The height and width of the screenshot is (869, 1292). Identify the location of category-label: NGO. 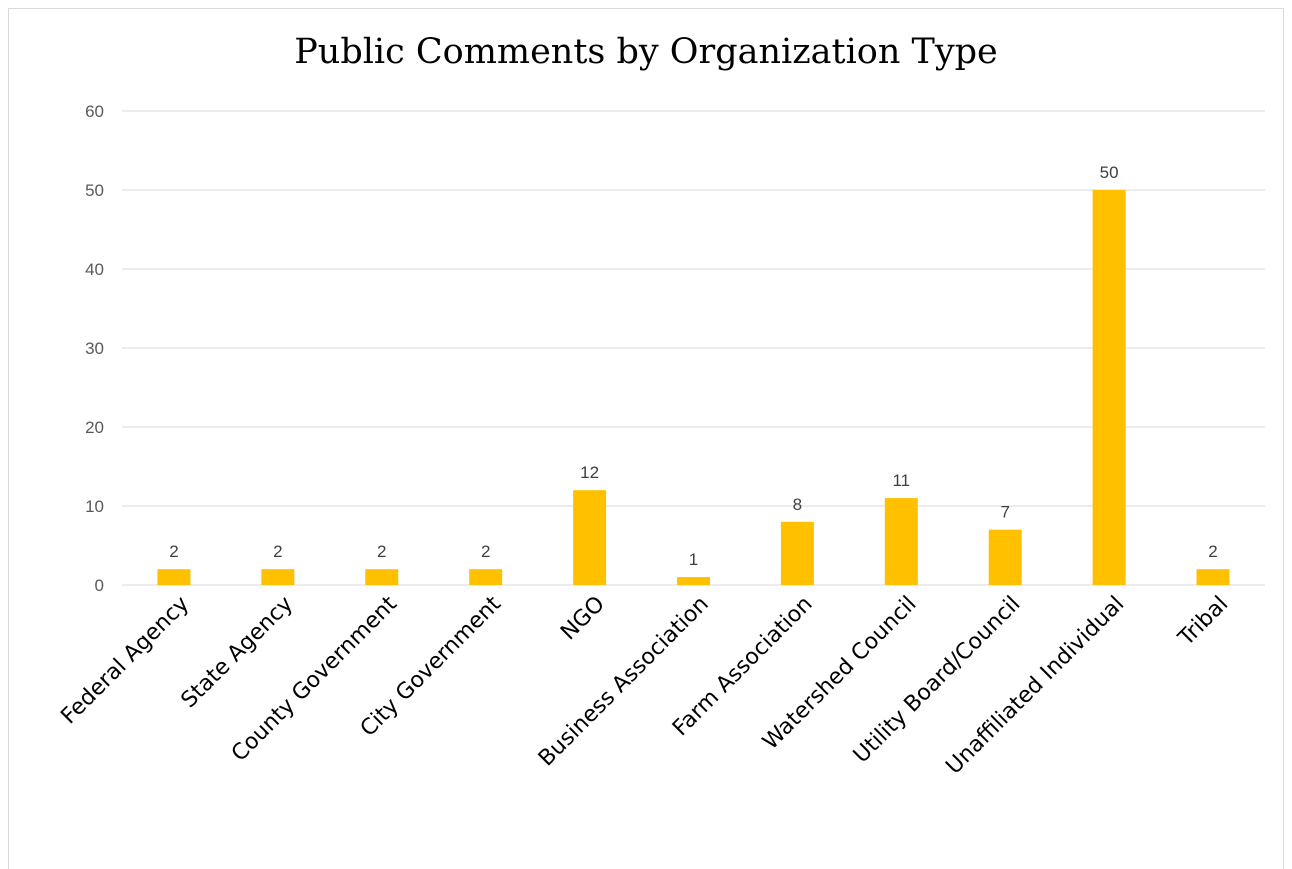
(583, 619).